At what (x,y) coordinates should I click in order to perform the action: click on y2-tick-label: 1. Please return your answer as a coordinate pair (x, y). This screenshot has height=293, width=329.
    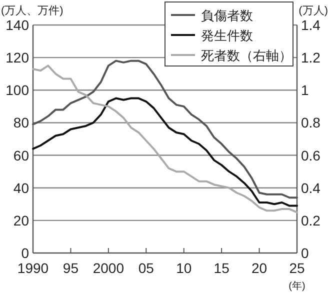
    Looking at the image, I should click on (305, 90).